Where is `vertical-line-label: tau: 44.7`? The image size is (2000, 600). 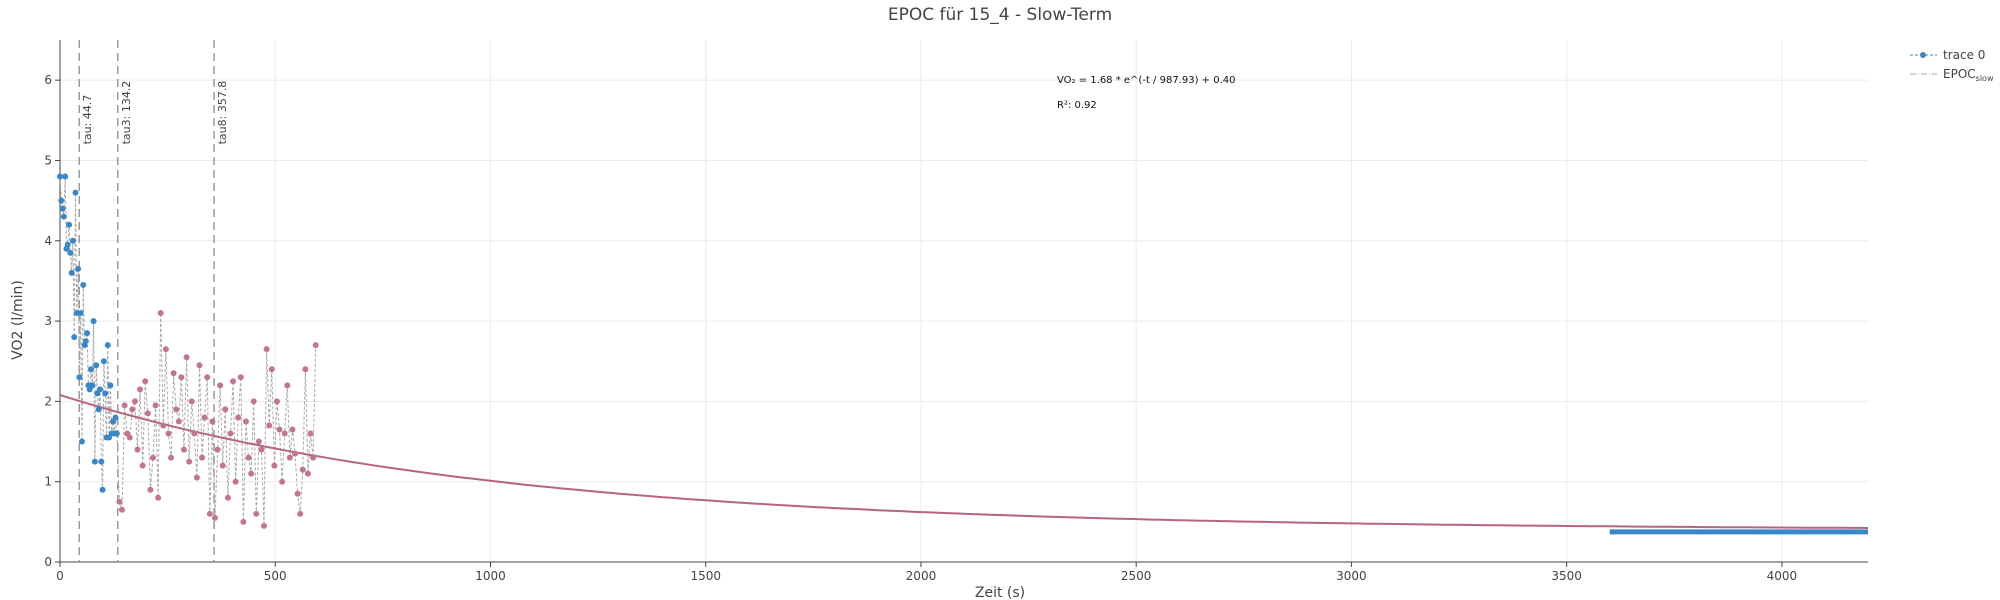 vertical-line-label: tau: 44.7 is located at coordinates (87, 120).